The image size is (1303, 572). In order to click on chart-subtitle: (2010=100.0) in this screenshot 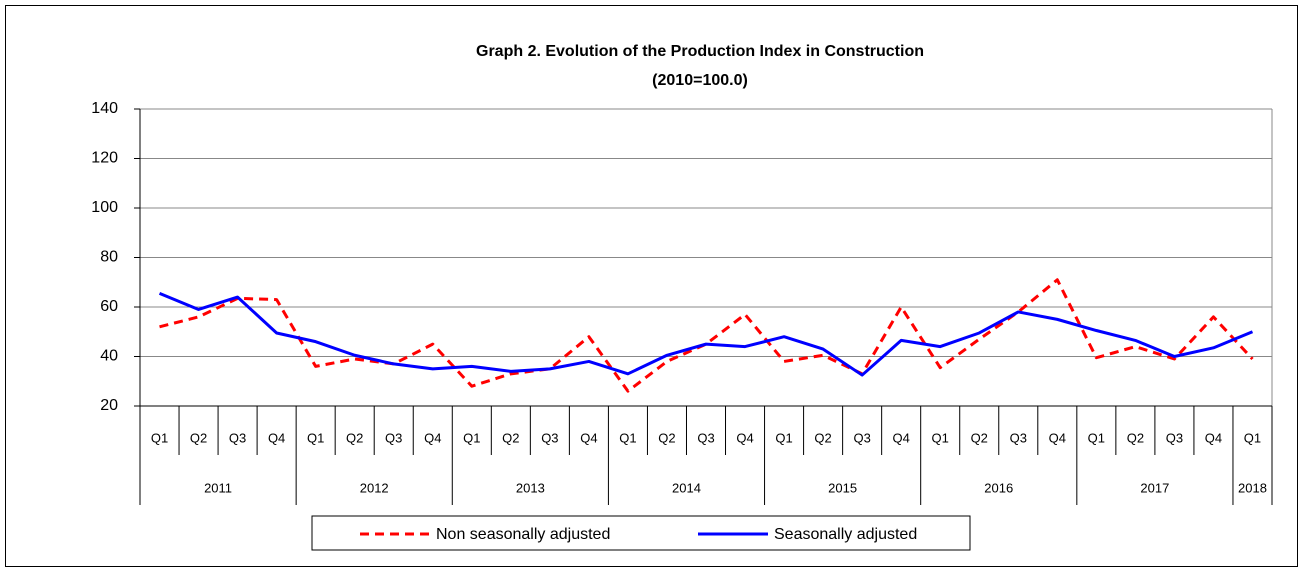, I will do `click(700, 80)`.